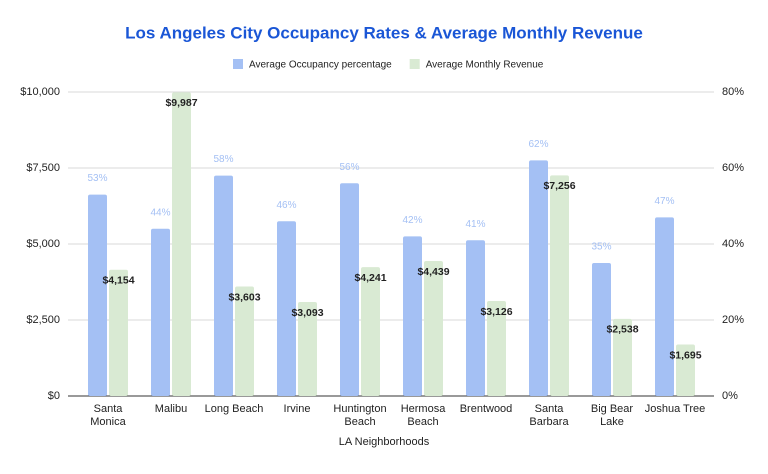 Image resolution: width=768 pixels, height=474 pixels. What do you see at coordinates (733, 244) in the screenshot?
I see `y2-tick-label: 40%` at bounding box center [733, 244].